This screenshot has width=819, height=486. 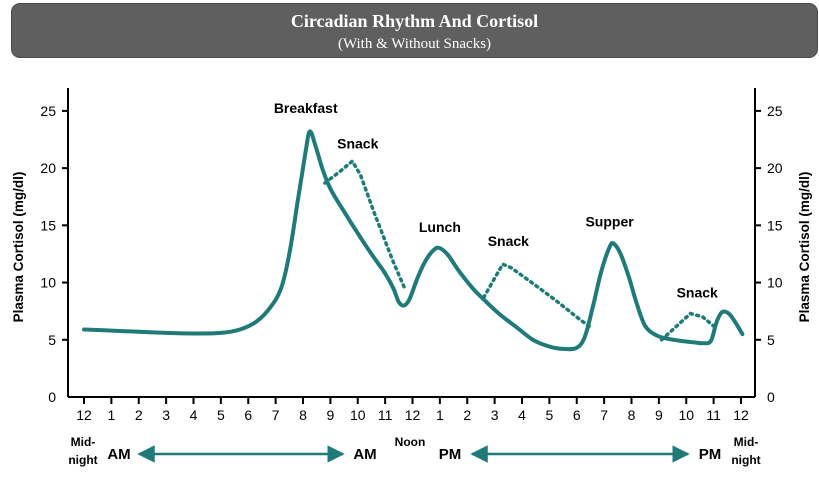 I want to click on x-tick-label-9: 9, so click(x=330, y=415).